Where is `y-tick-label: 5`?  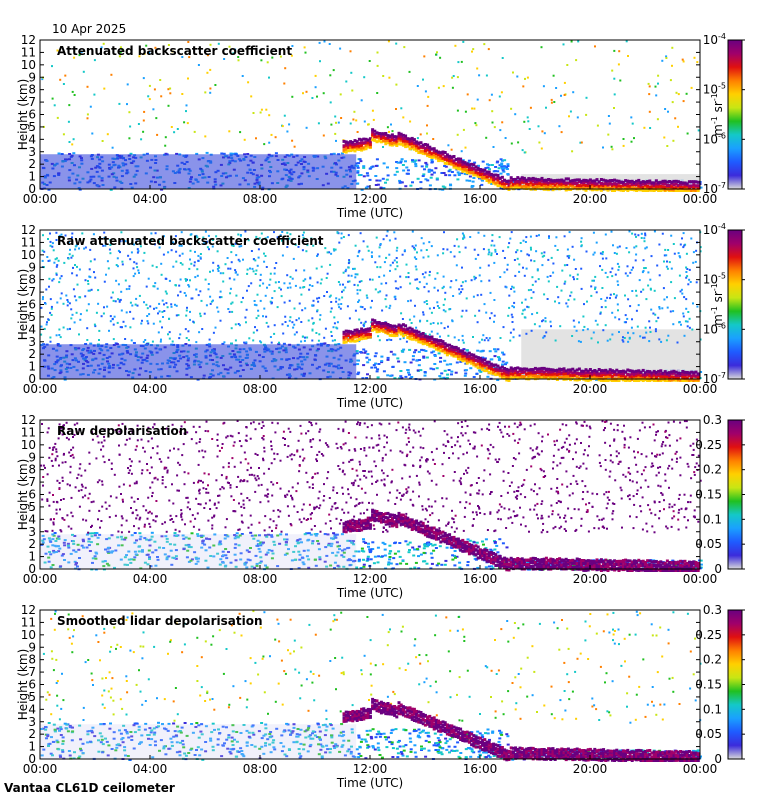
y-tick-label: 5 is located at coordinates (32, 127).